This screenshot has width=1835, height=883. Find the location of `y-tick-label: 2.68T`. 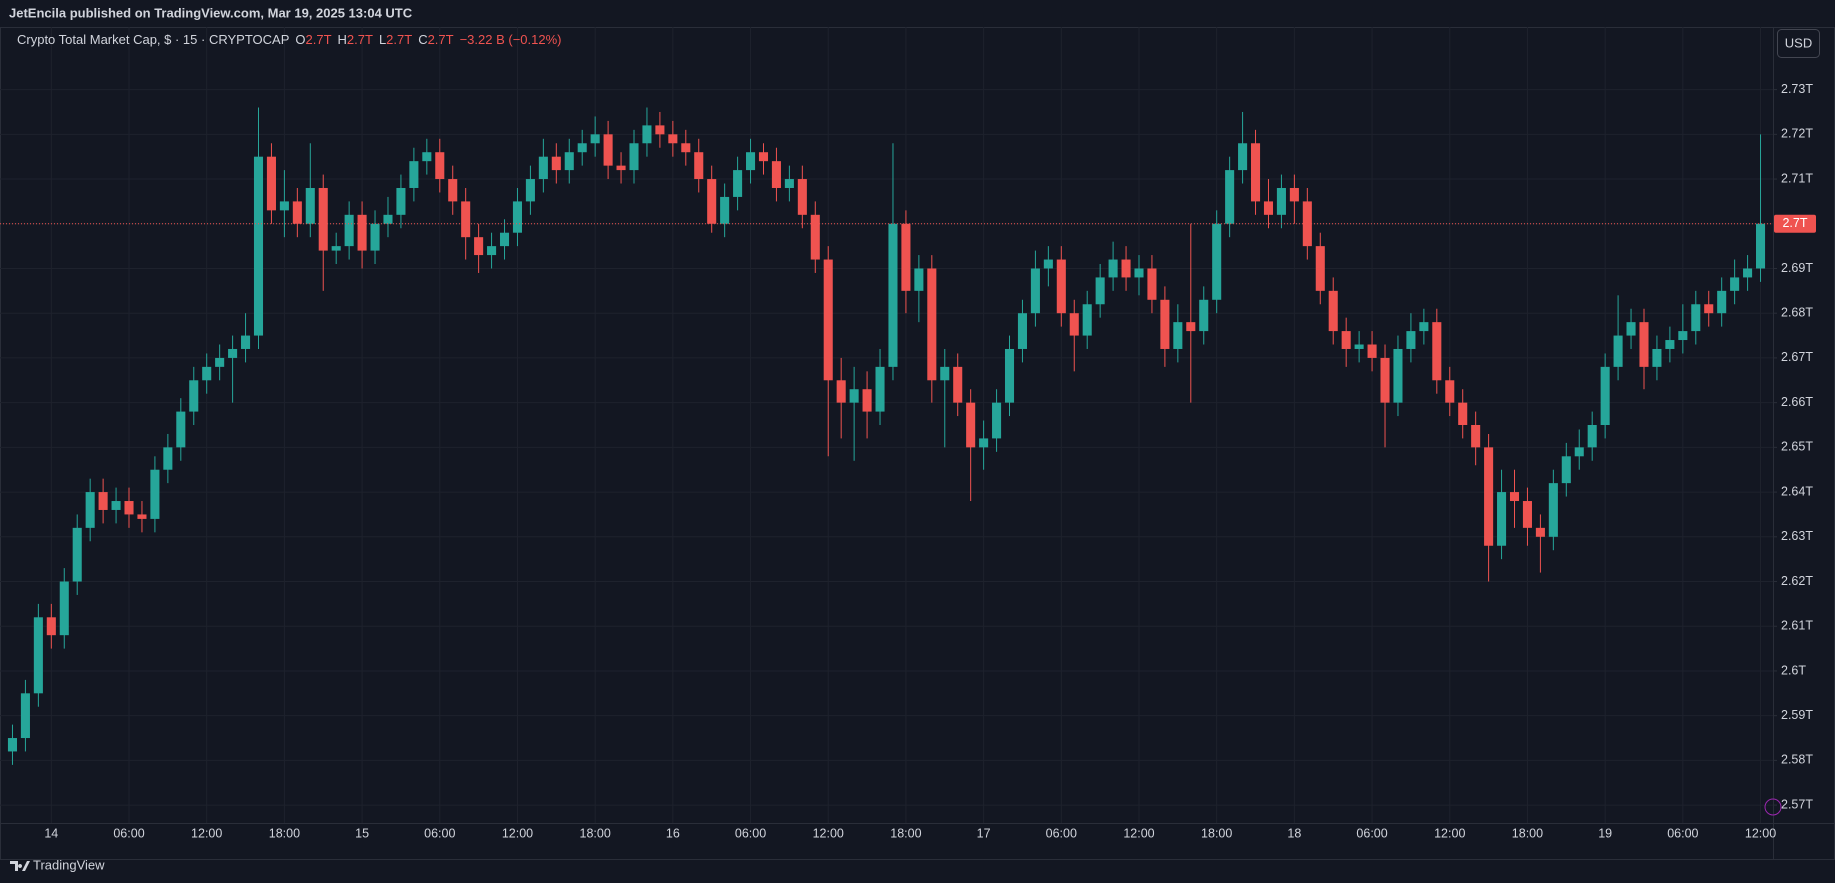

y-tick-label: 2.68T is located at coordinates (1797, 312).